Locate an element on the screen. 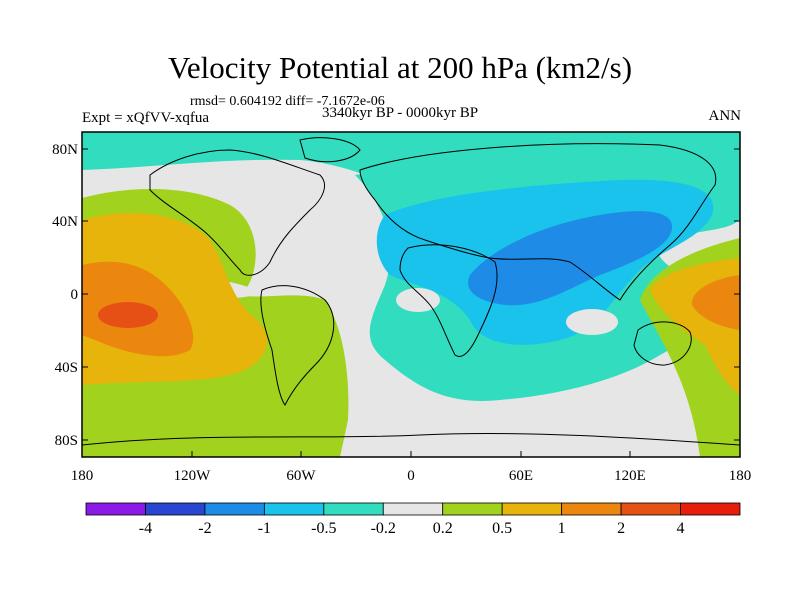 The height and width of the screenshot is (600, 800). colorbar-label: 0.5 is located at coordinates (502, 528).